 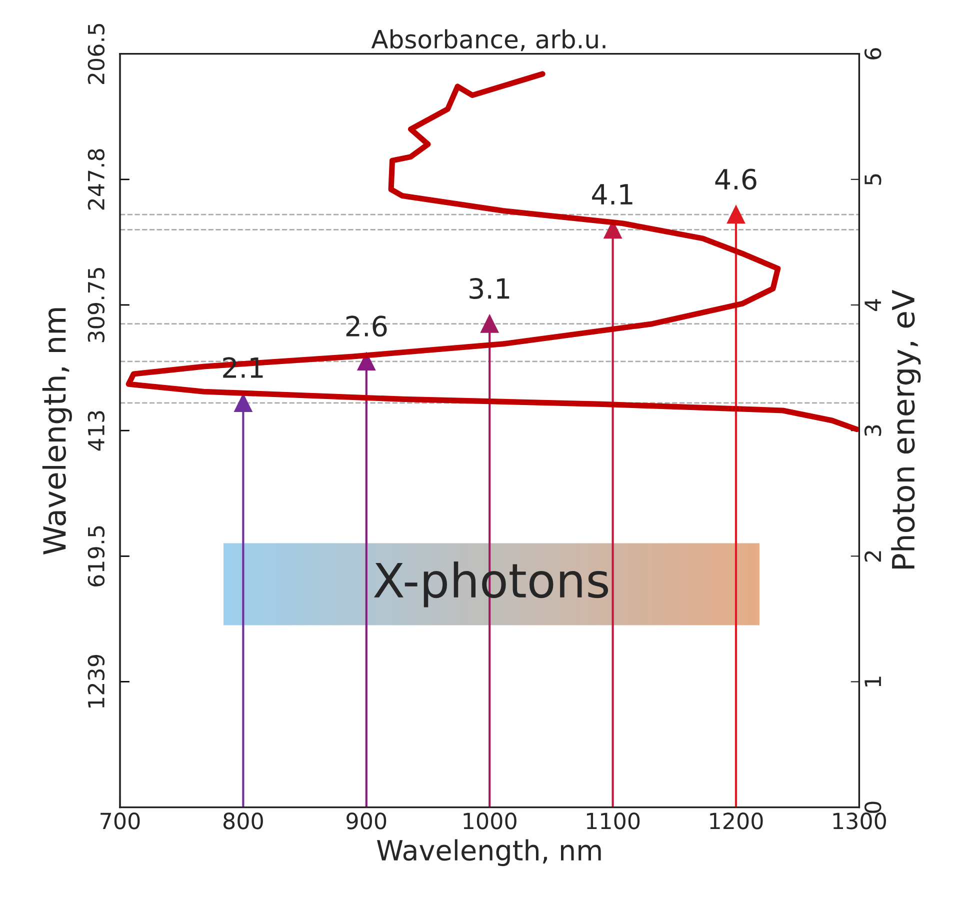 What do you see at coordinates (872, 681) in the screenshot?
I see `y-tick-label: 1` at bounding box center [872, 681].